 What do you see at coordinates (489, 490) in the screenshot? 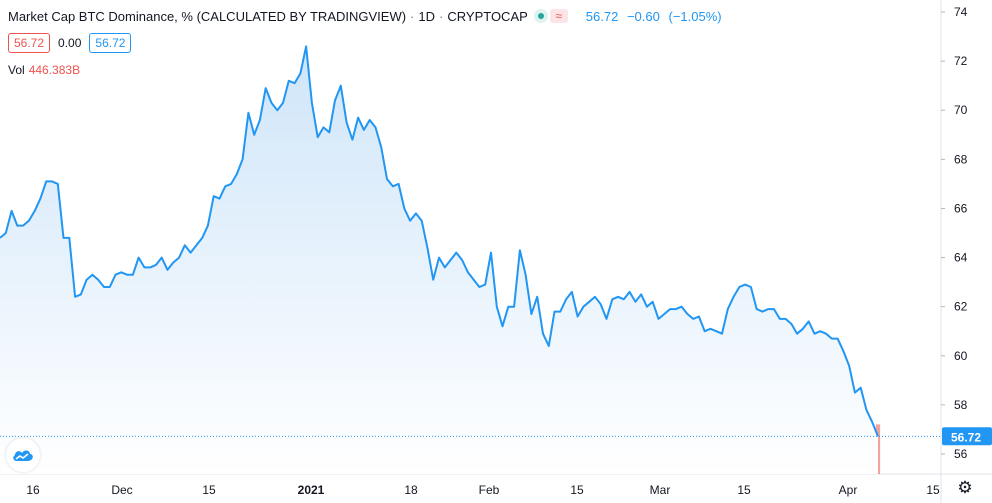
I see `x-tick-label: Feb` at bounding box center [489, 490].